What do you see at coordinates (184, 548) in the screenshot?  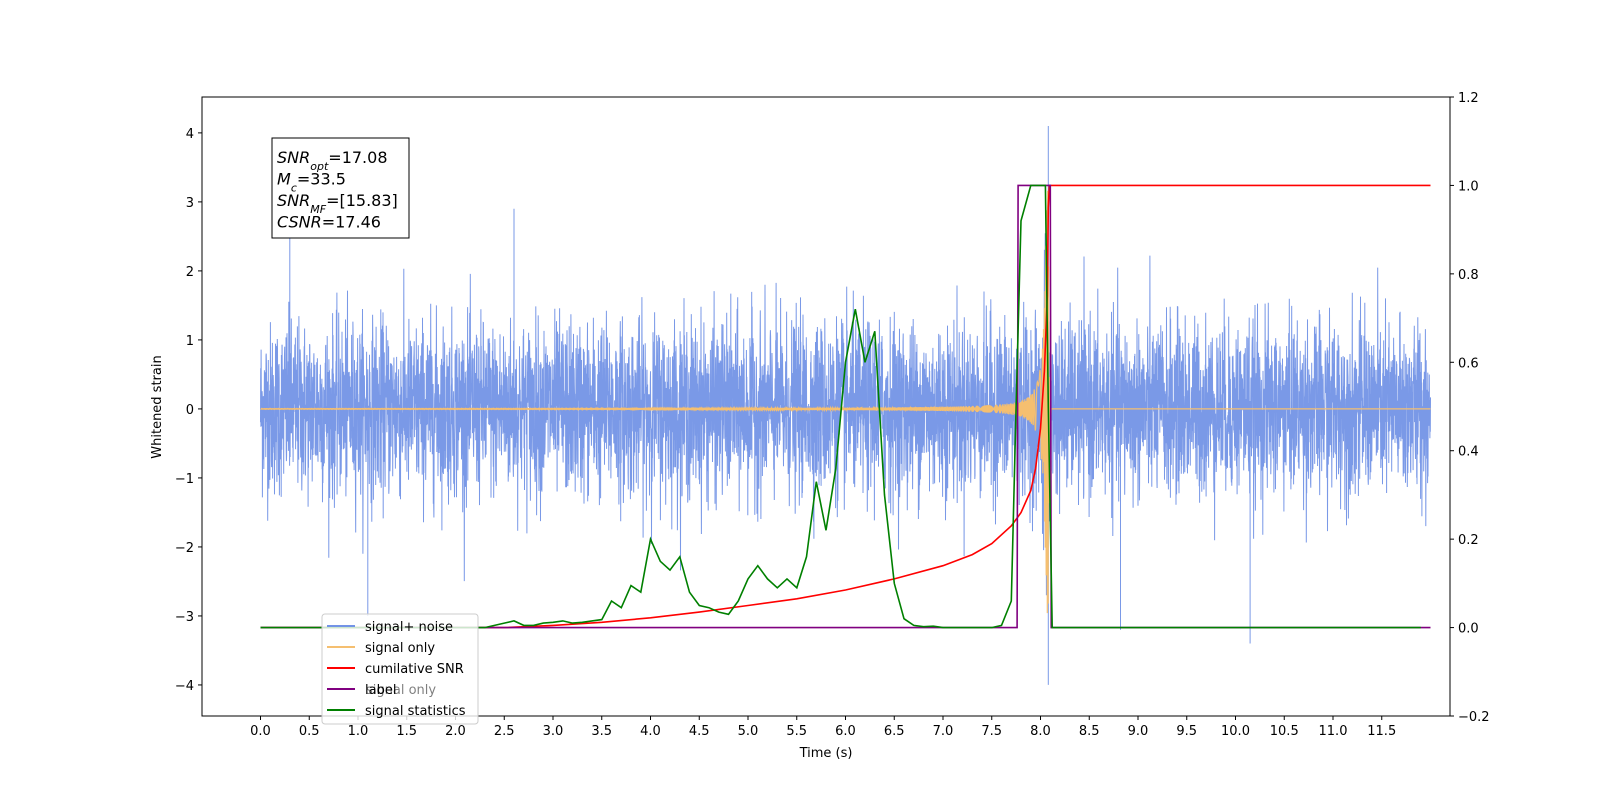 I see `y-tick-label: −2` at bounding box center [184, 548].